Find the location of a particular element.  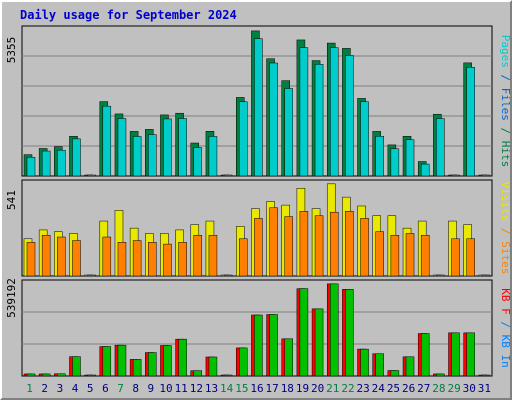

day-label: 17 is located at coordinates (272, 388).